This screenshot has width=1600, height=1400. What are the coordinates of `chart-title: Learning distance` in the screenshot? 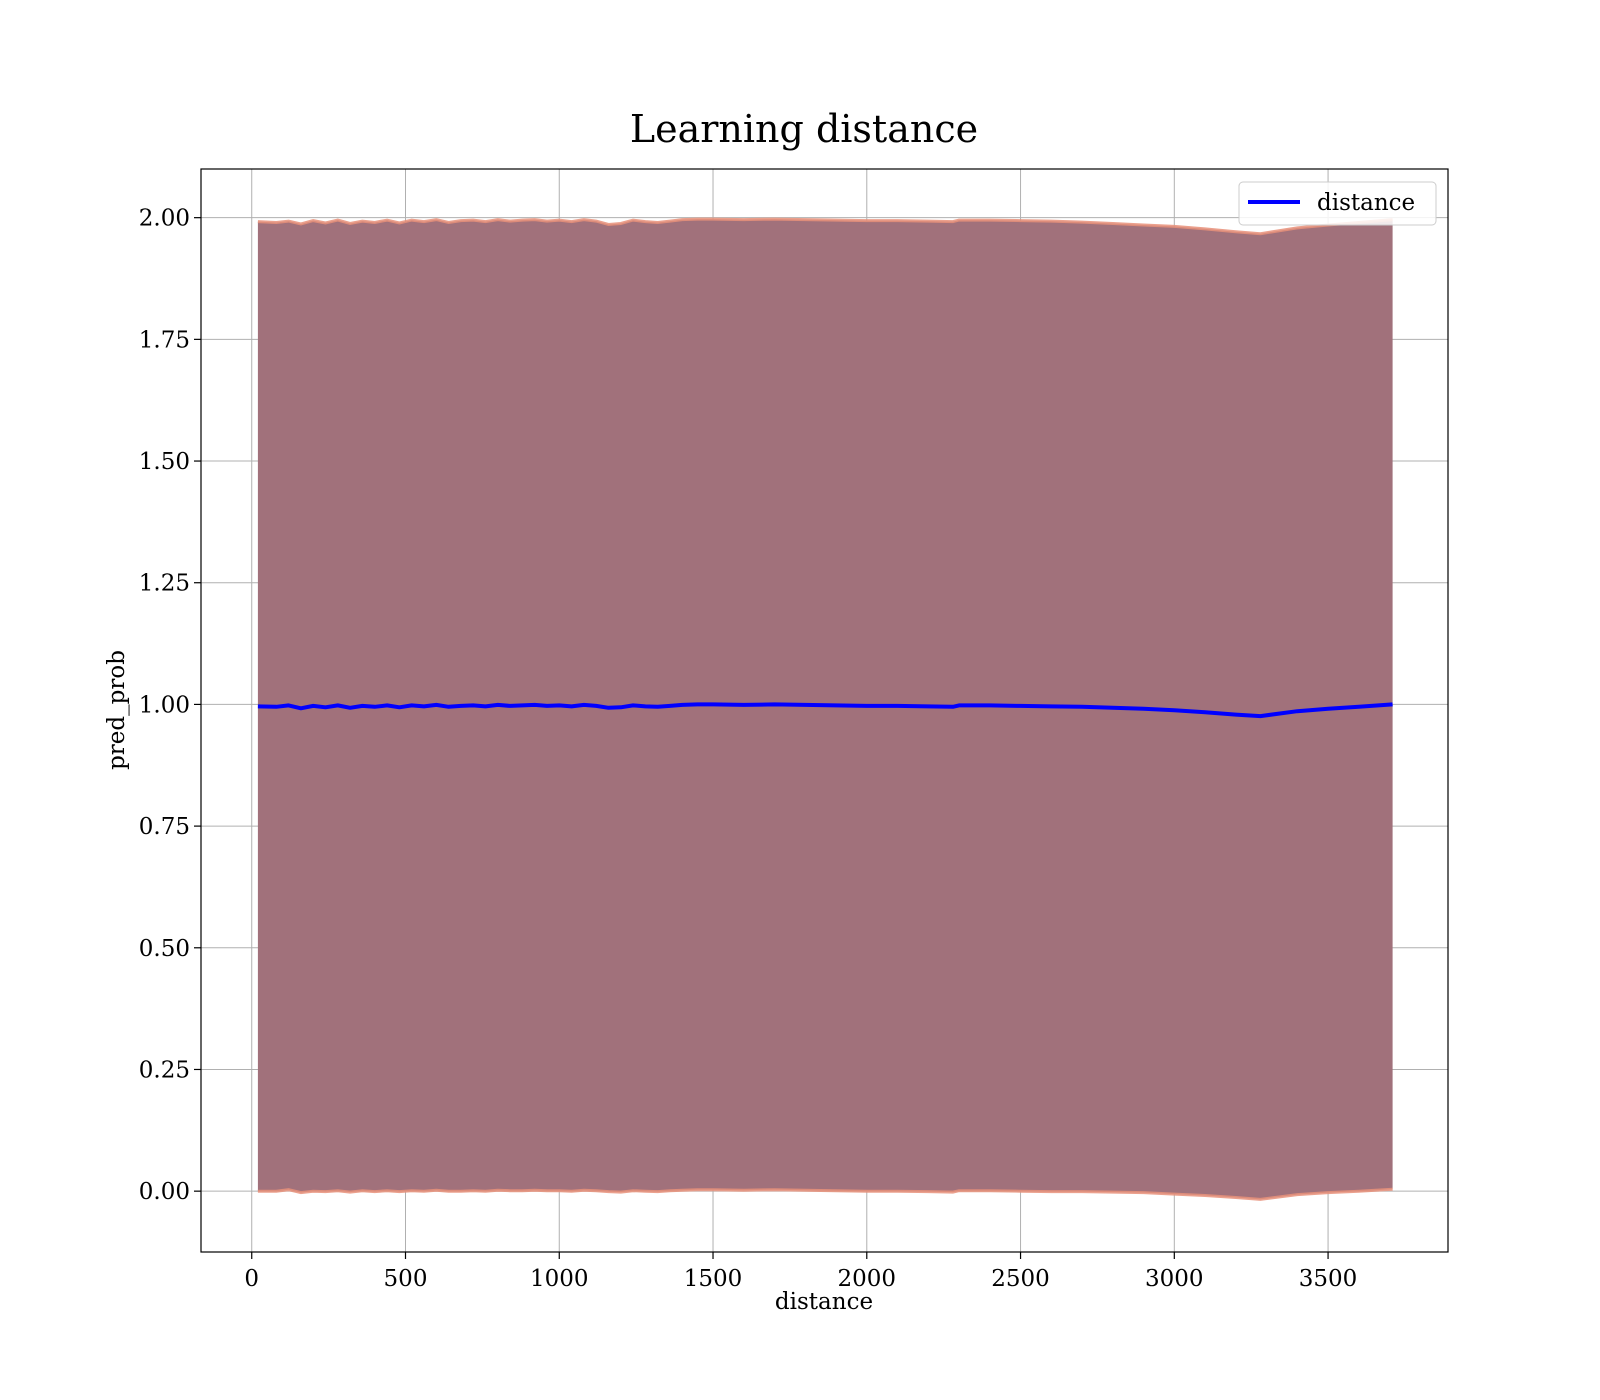 It's located at (804, 129).